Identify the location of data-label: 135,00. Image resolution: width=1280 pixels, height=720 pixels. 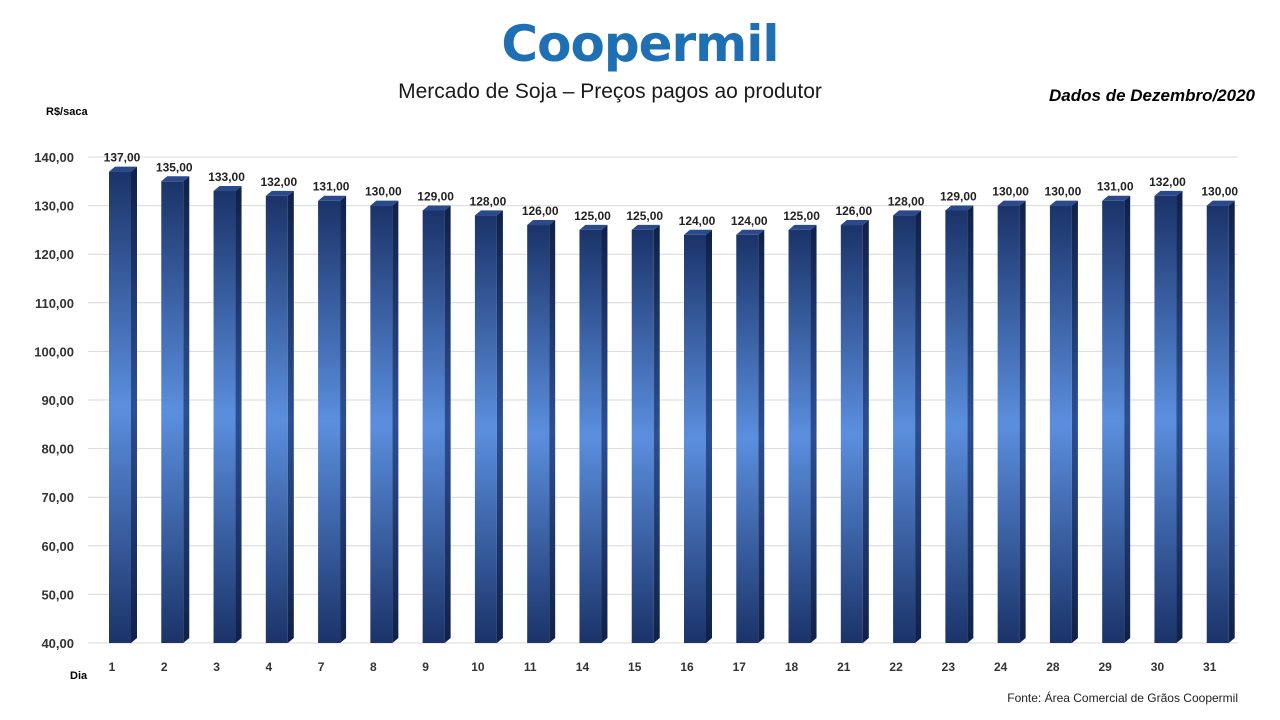
(174, 167).